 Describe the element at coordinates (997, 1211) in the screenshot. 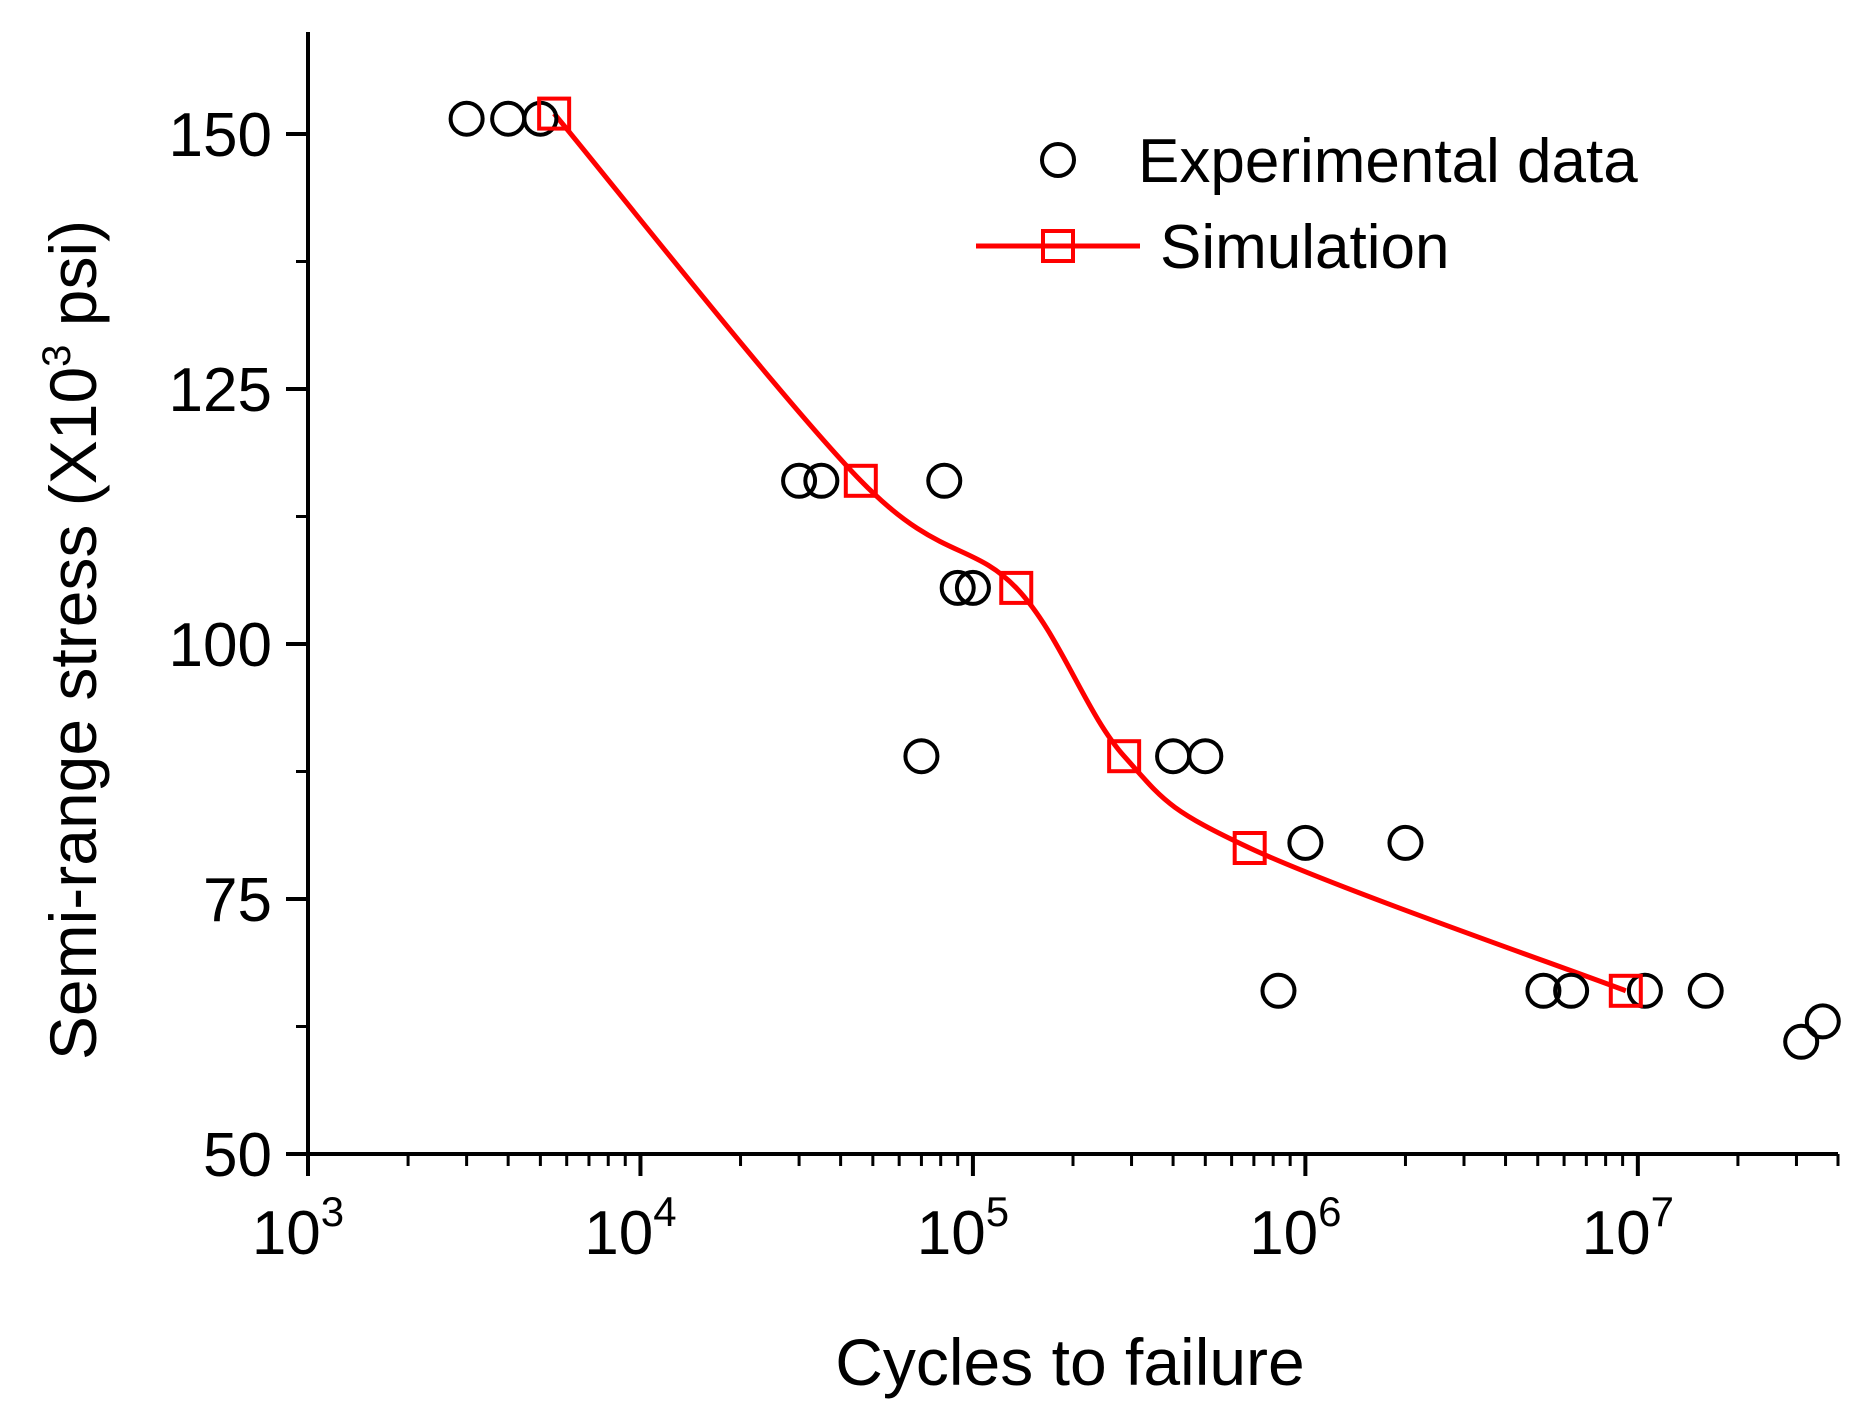

I see `x-tick-label-exponent: 5` at that location.